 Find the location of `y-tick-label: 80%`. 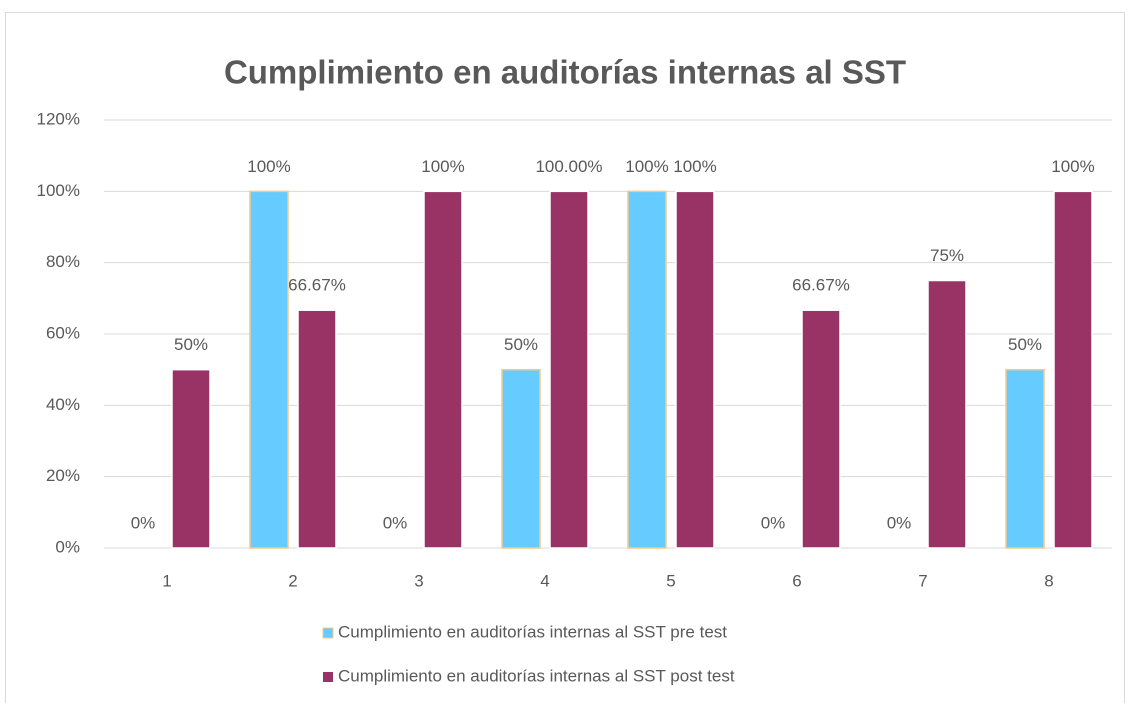

y-tick-label: 80% is located at coordinates (63, 261).